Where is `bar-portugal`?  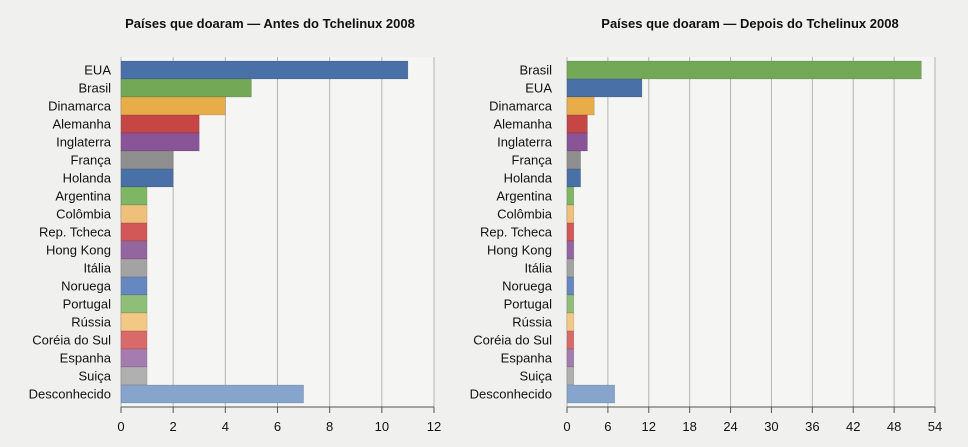
bar-portugal is located at coordinates (570, 304).